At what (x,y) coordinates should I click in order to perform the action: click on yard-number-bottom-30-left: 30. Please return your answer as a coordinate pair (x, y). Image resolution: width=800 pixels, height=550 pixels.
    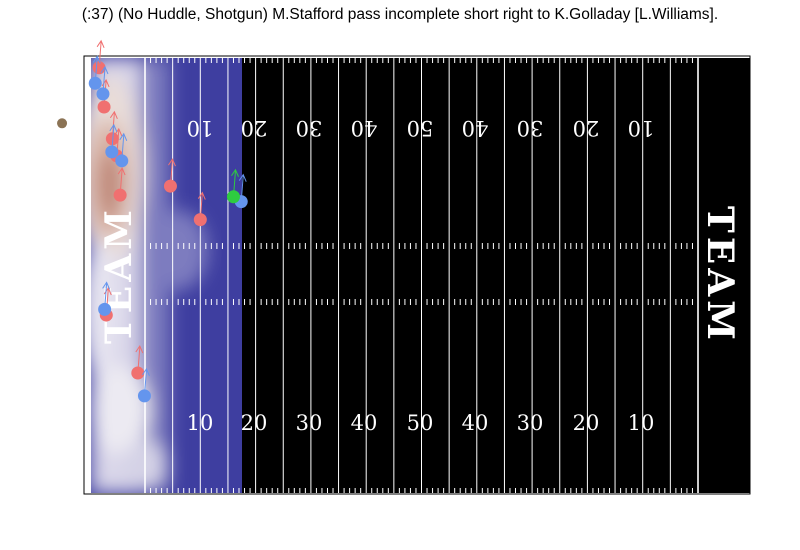
    Looking at the image, I should click on (309, 423).